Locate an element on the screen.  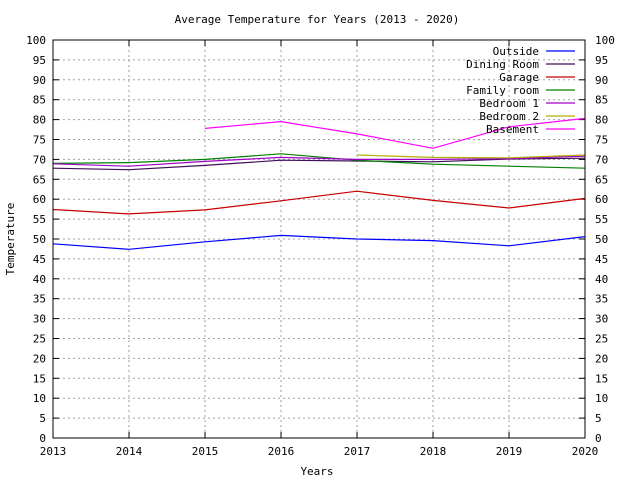
legend-label-garage: Garage is located at coordinates (519, 77).